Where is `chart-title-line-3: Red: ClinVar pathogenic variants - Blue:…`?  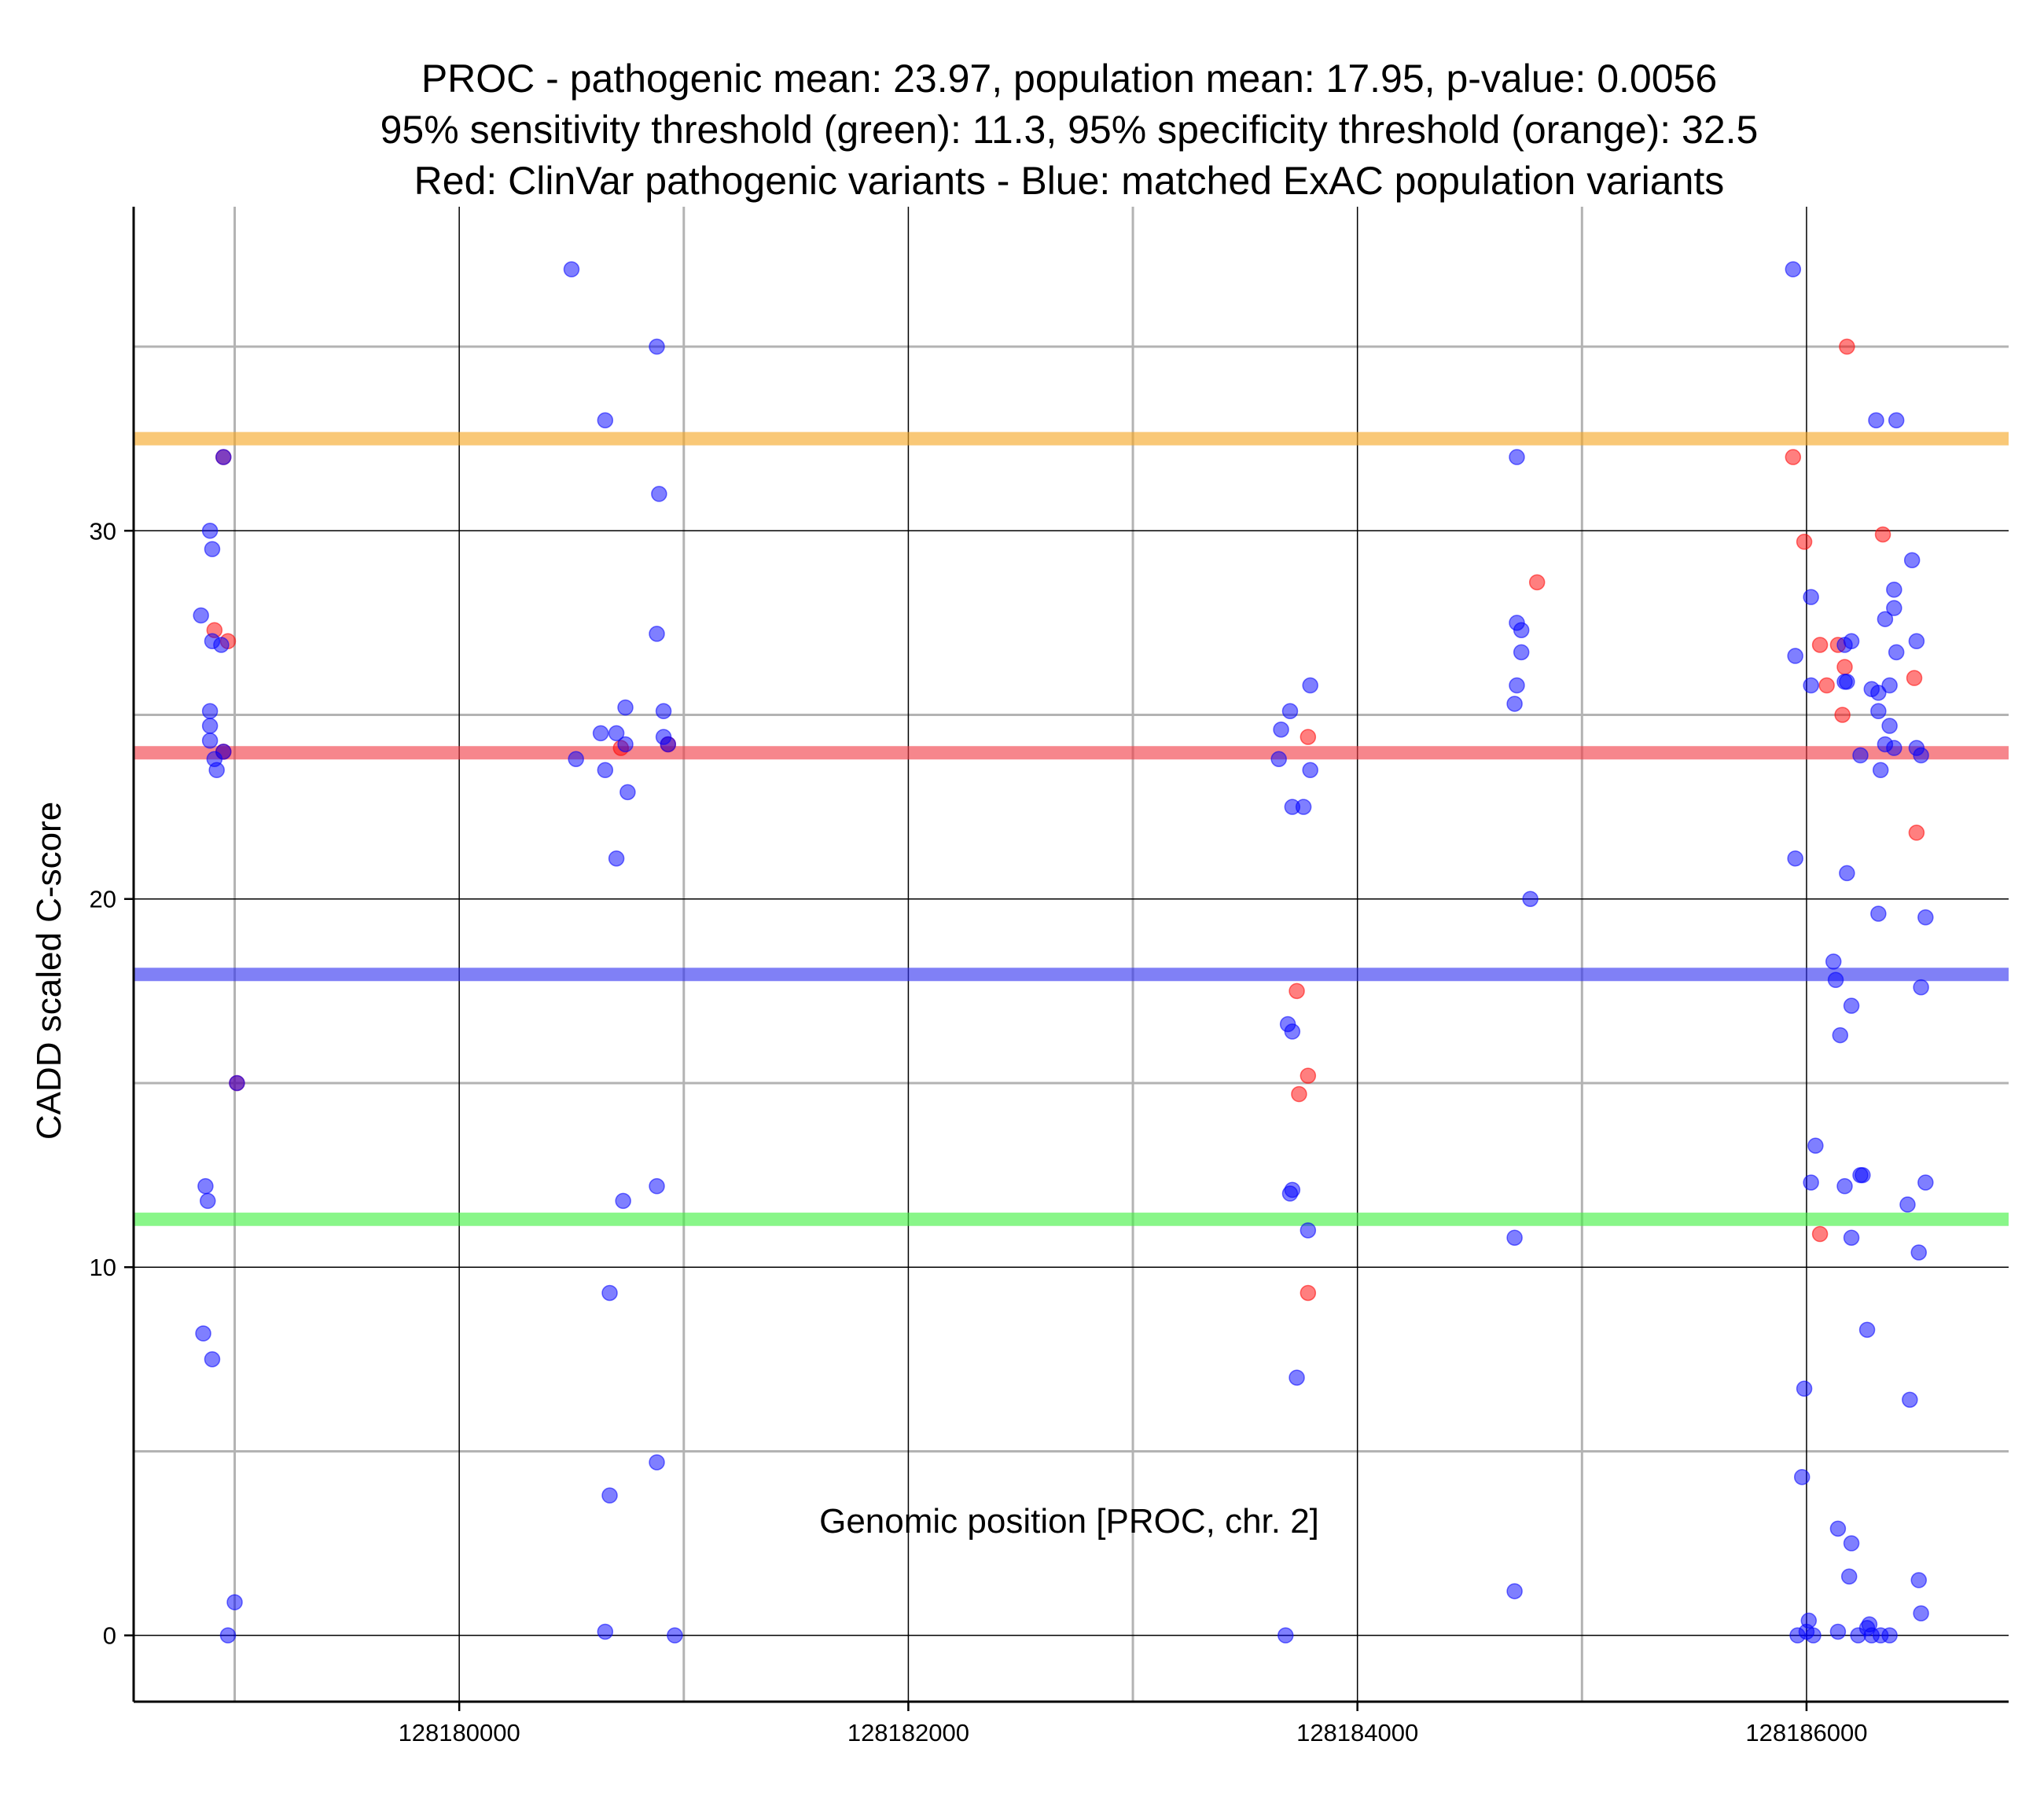 chart-title-line-3: Red: ClinVar pathogenic variants - Blue:… is located at coordinates (1069, 181).